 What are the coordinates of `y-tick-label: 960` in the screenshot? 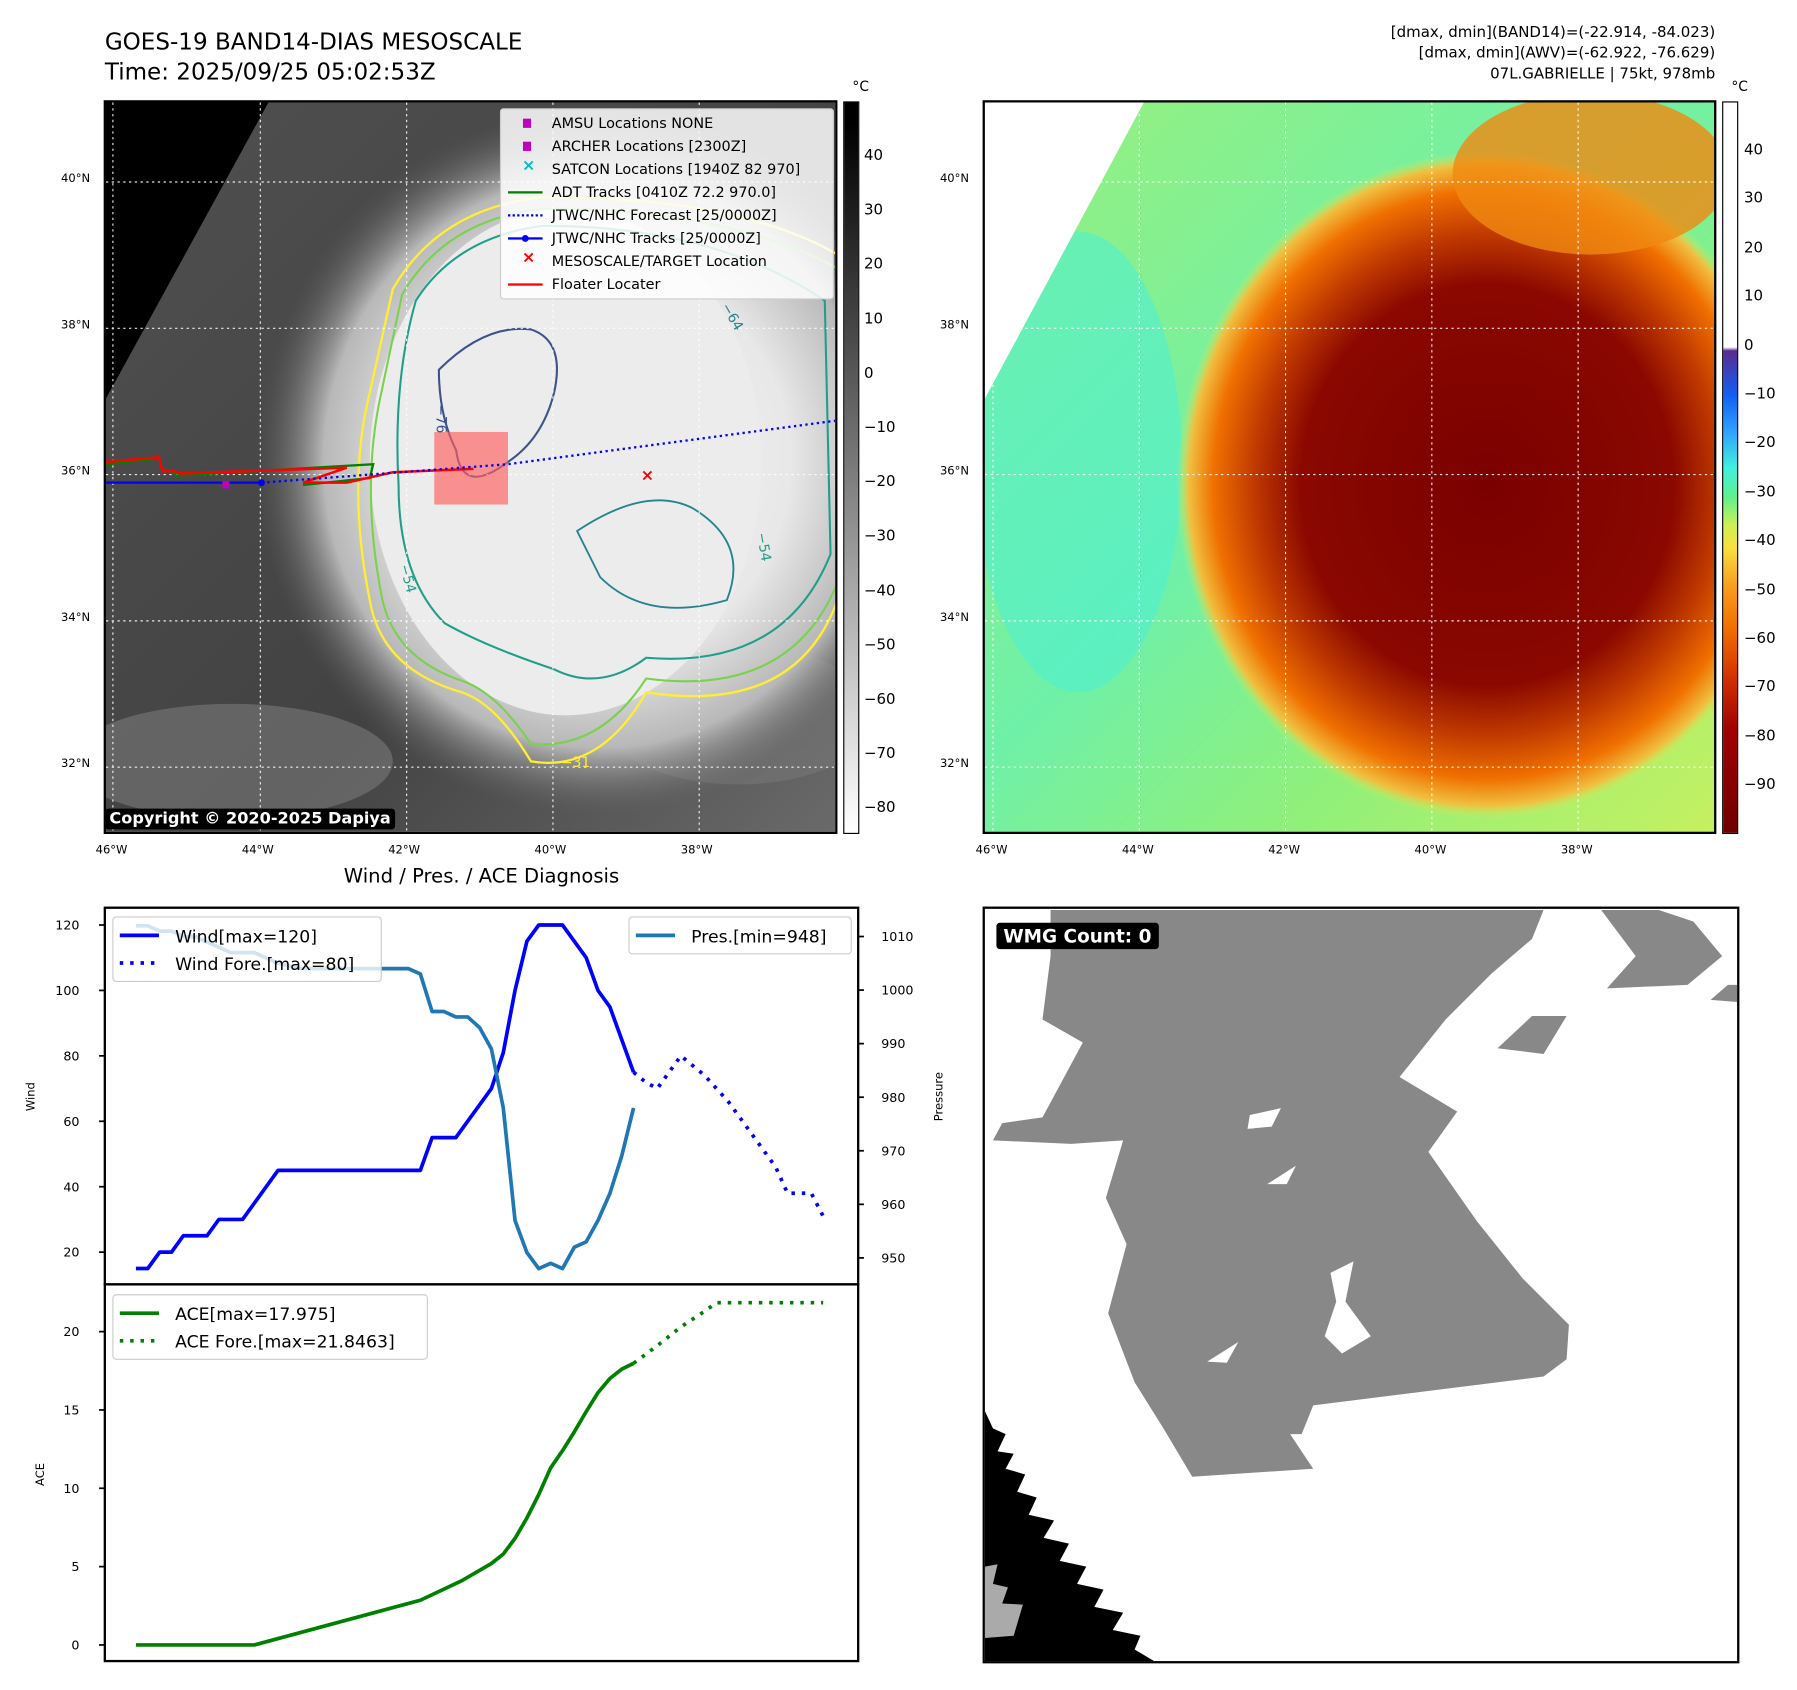 It's located at (893, 1204).